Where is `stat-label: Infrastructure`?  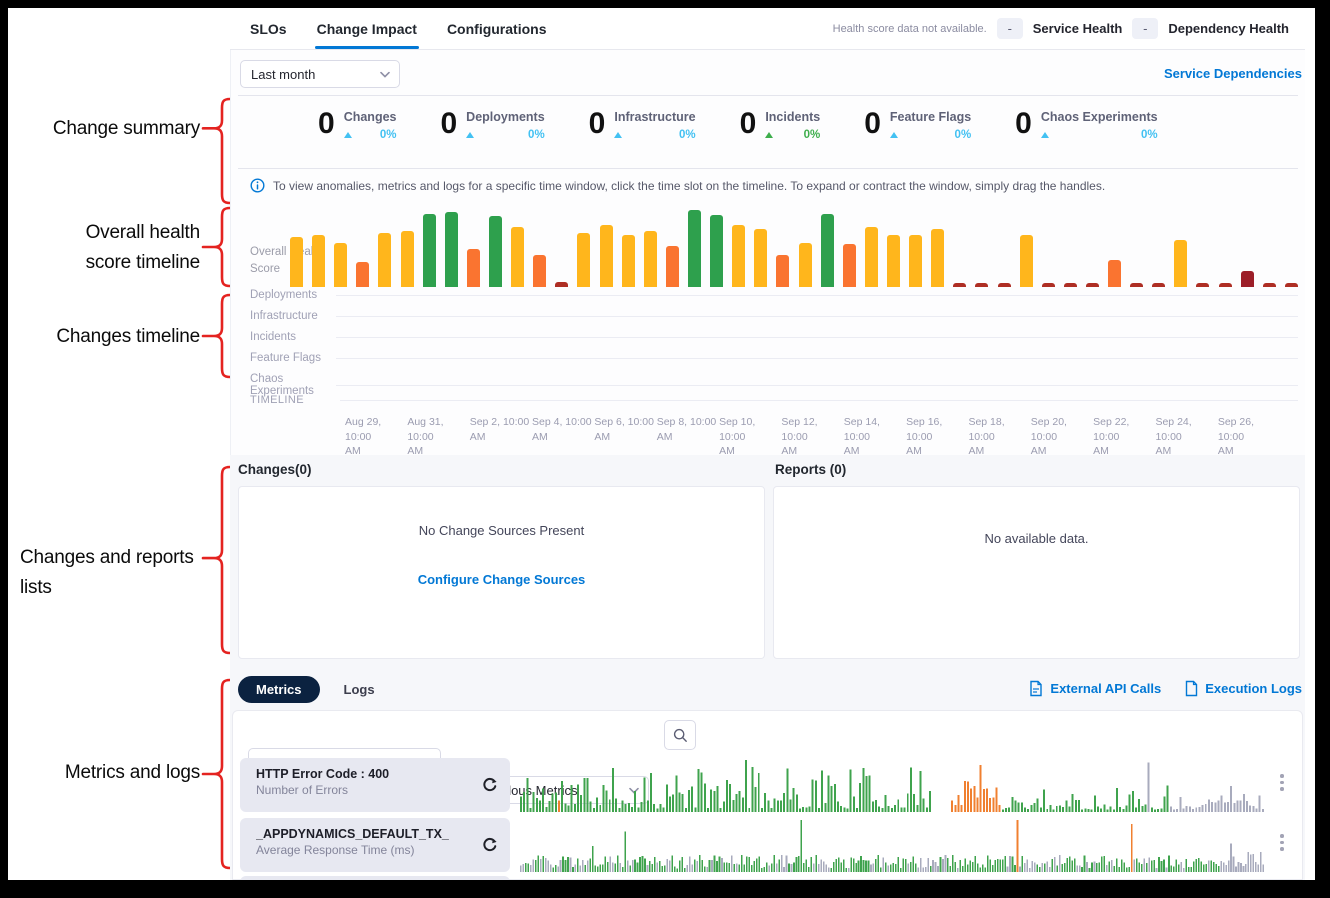
stat-label: Infrastructure is located at coordinates (655, 117).